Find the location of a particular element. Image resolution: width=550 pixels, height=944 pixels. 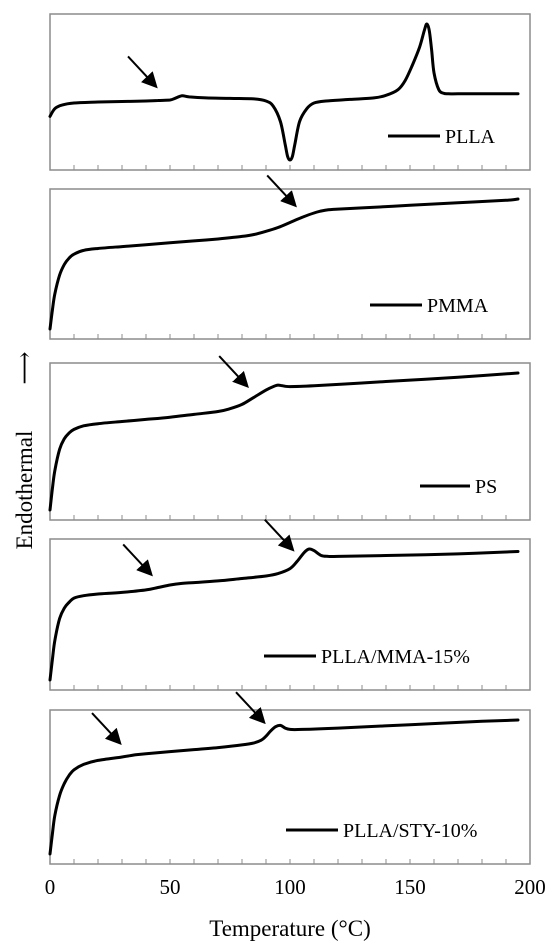

x-tick-label: 50 is located at coordinates (170, 887).